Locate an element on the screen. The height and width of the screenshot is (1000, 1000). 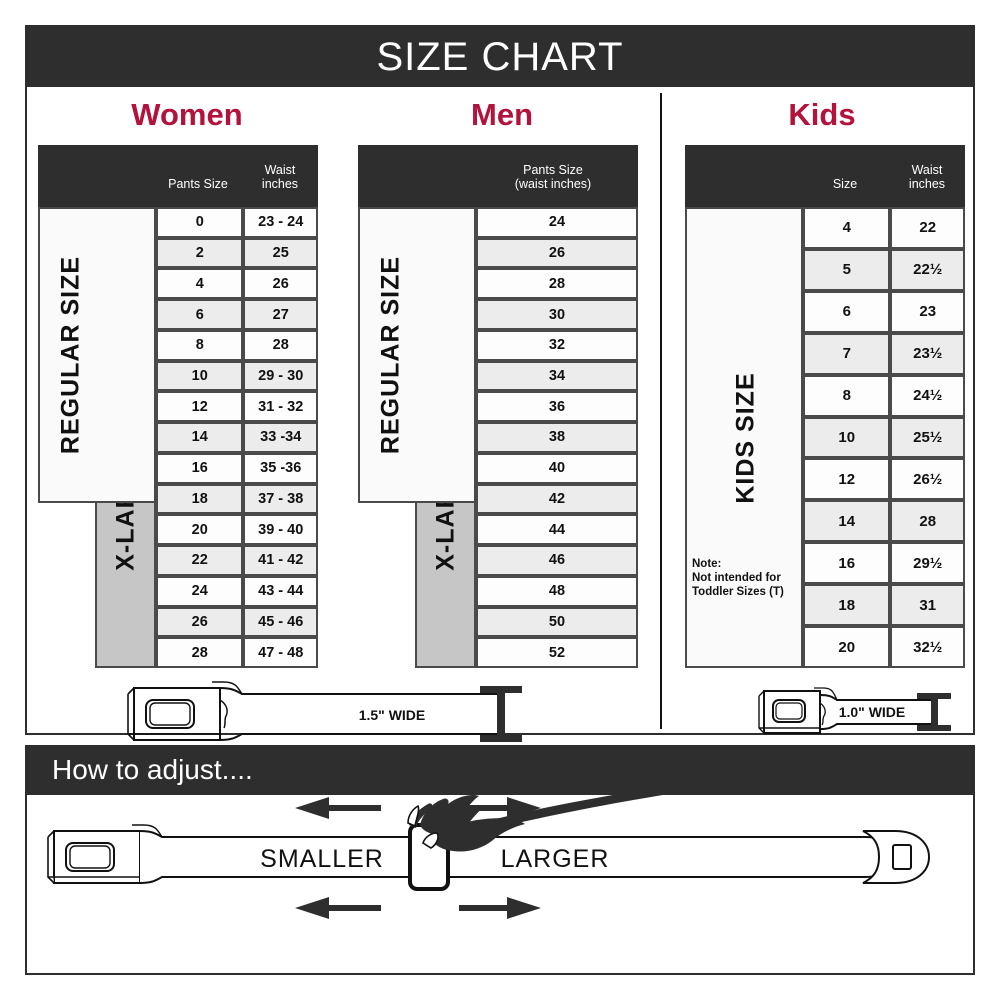
women-col-header-pants-size: Pants Size is located at coordinates (198, 184).